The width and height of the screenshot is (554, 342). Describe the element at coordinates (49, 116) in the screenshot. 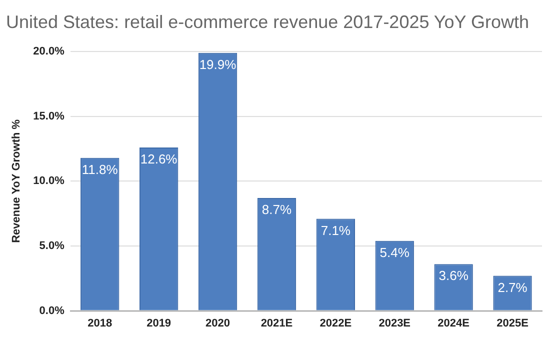

I see `y-tick-label: 15.0%` at that location.